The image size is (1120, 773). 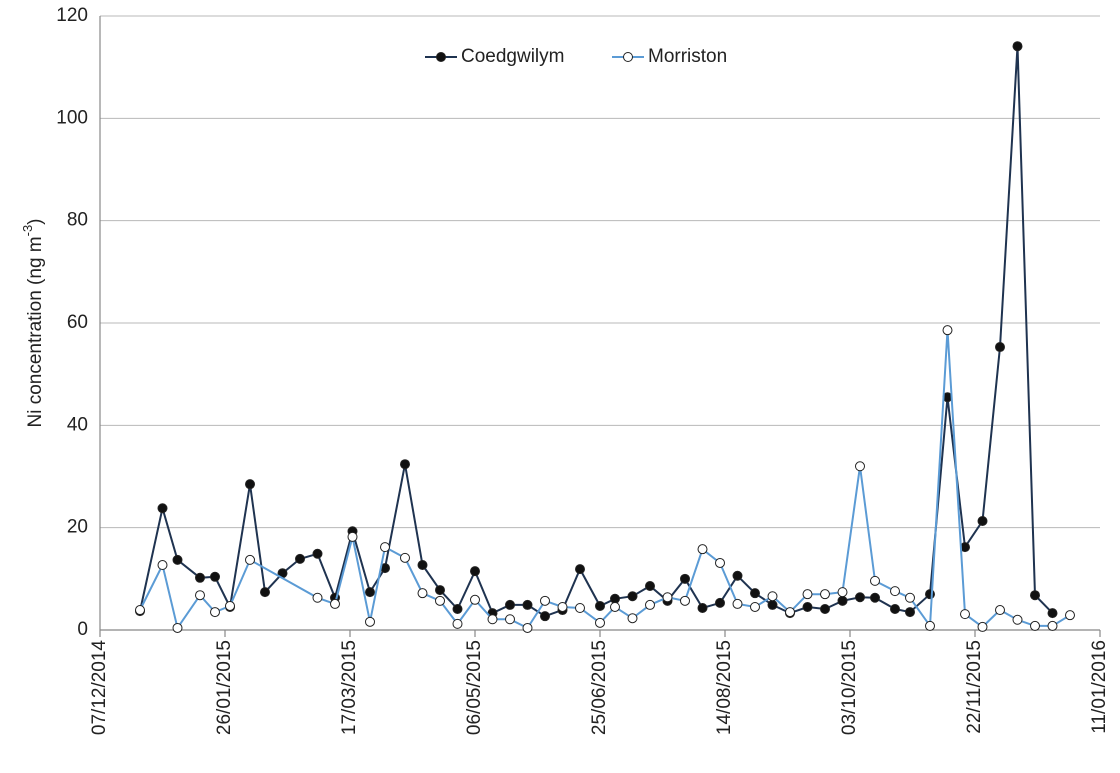 What do you see at coordinates (599, 687) in the screenshot?
I see `x-tick-label: 25/06/2015` at bounding box center [599, 687].